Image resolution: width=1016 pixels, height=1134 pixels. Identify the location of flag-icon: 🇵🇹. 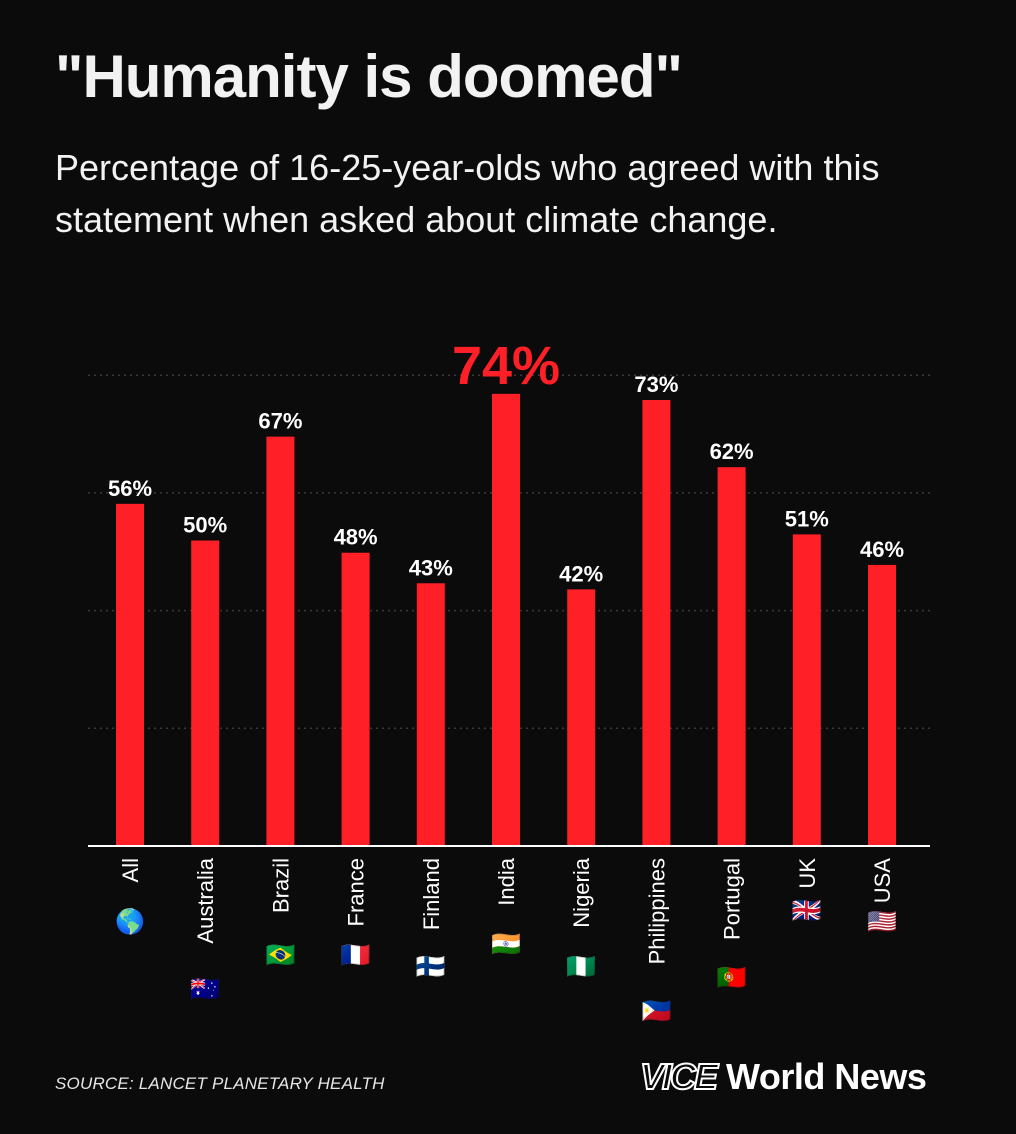
(732, 978).